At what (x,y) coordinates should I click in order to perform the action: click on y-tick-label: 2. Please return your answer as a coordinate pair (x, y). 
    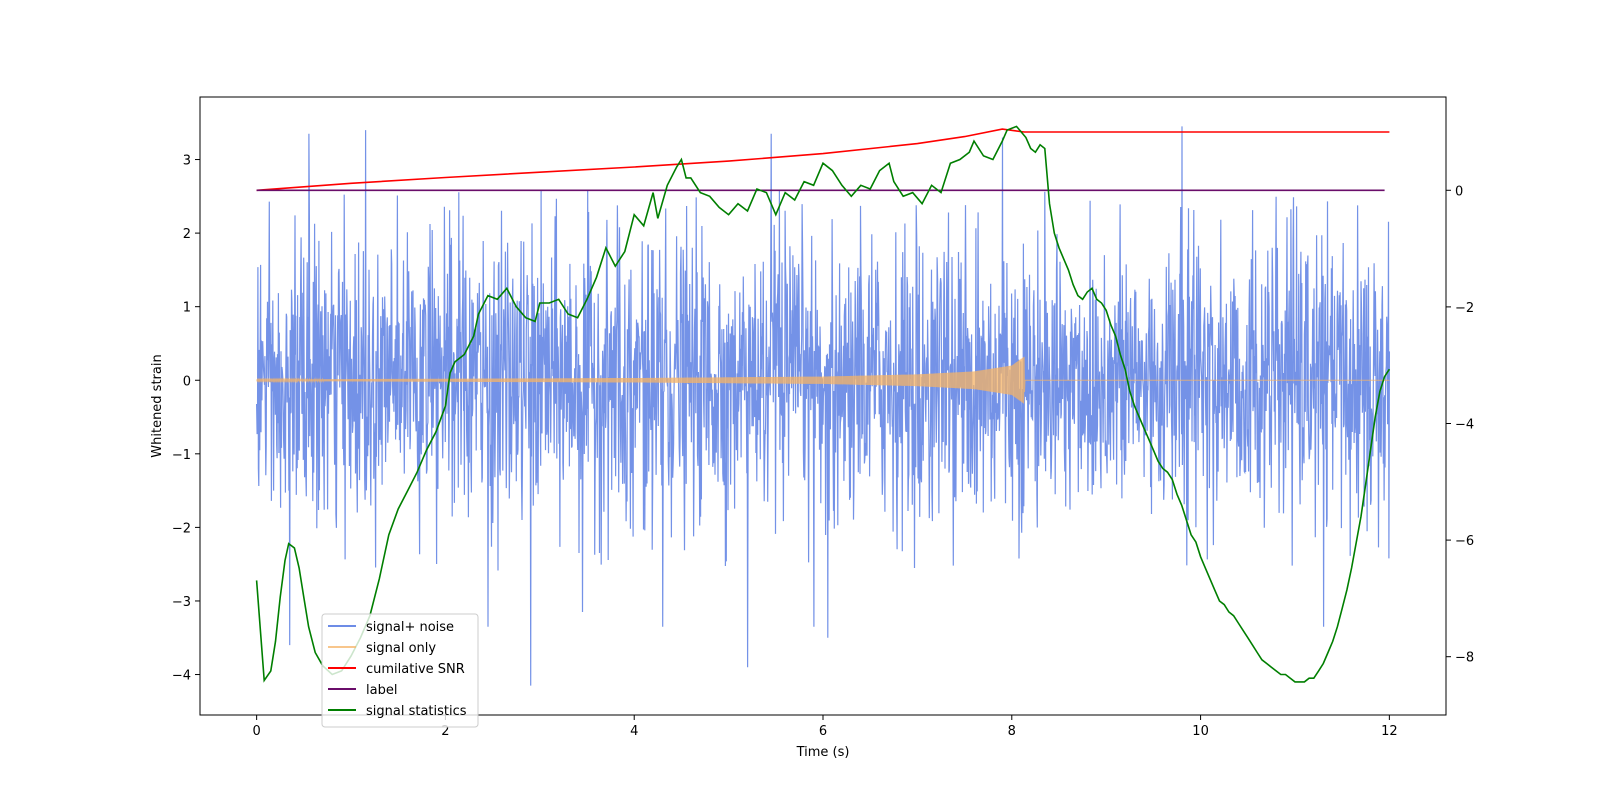
    Looking at the image, I should click on (187, 234).